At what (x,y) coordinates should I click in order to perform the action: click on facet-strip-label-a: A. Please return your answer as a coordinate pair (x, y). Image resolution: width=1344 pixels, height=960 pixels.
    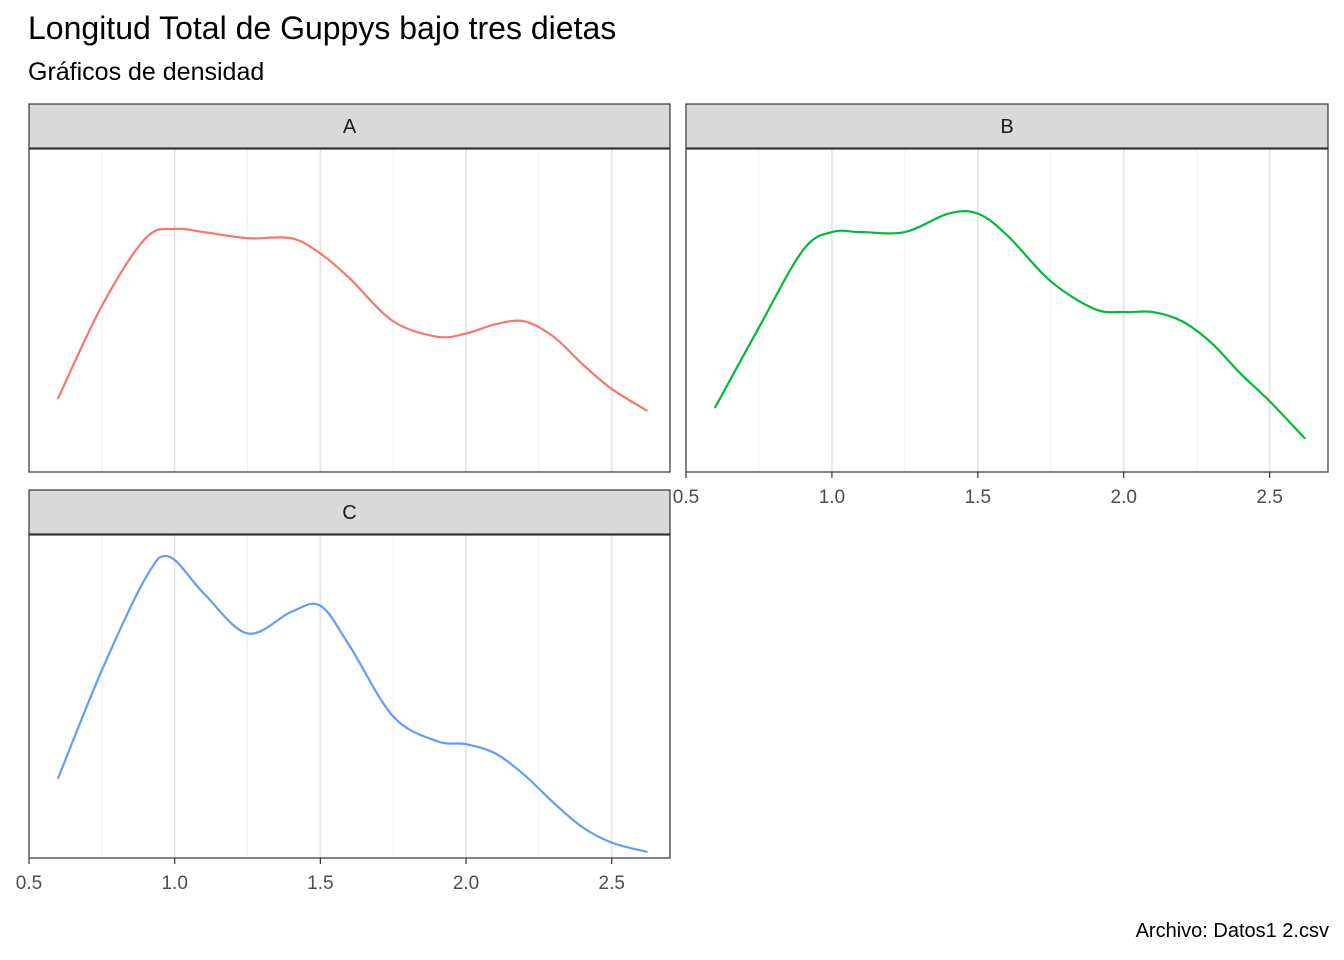
    Looking at the image, I should click on (350, 127).